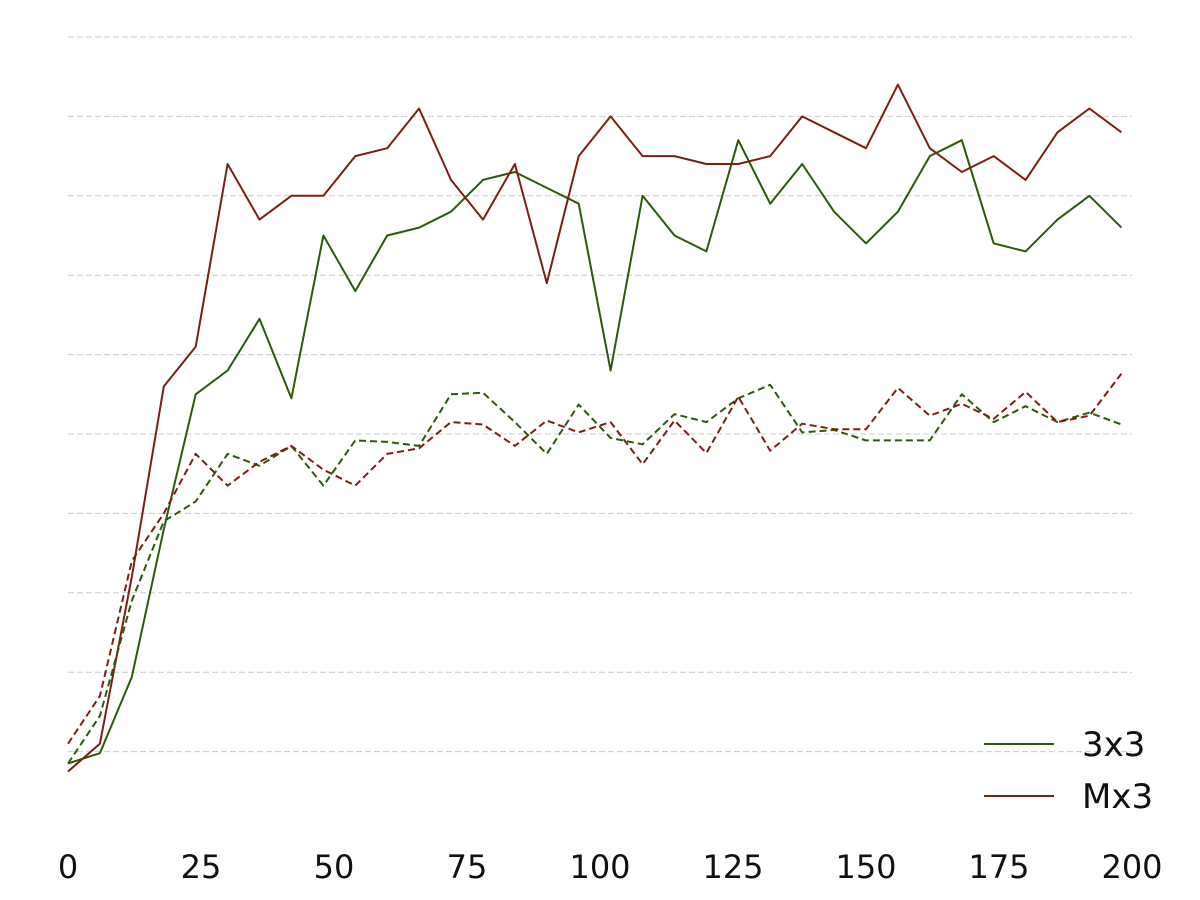 The width and height of the screenshot is (1200, 900). I want to click on x-tick-label: 200, so click(1131, 867).